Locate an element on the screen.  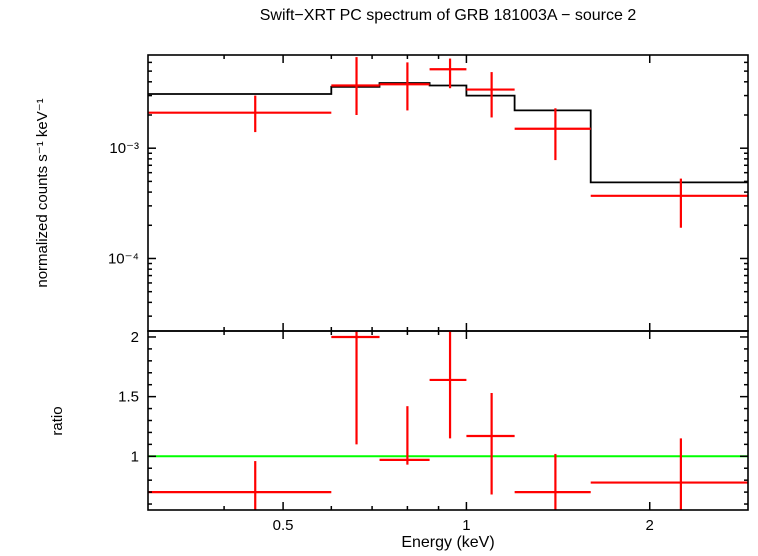
x-axis-label-energy: Energy (keV) is located at coordinates (448, 542).